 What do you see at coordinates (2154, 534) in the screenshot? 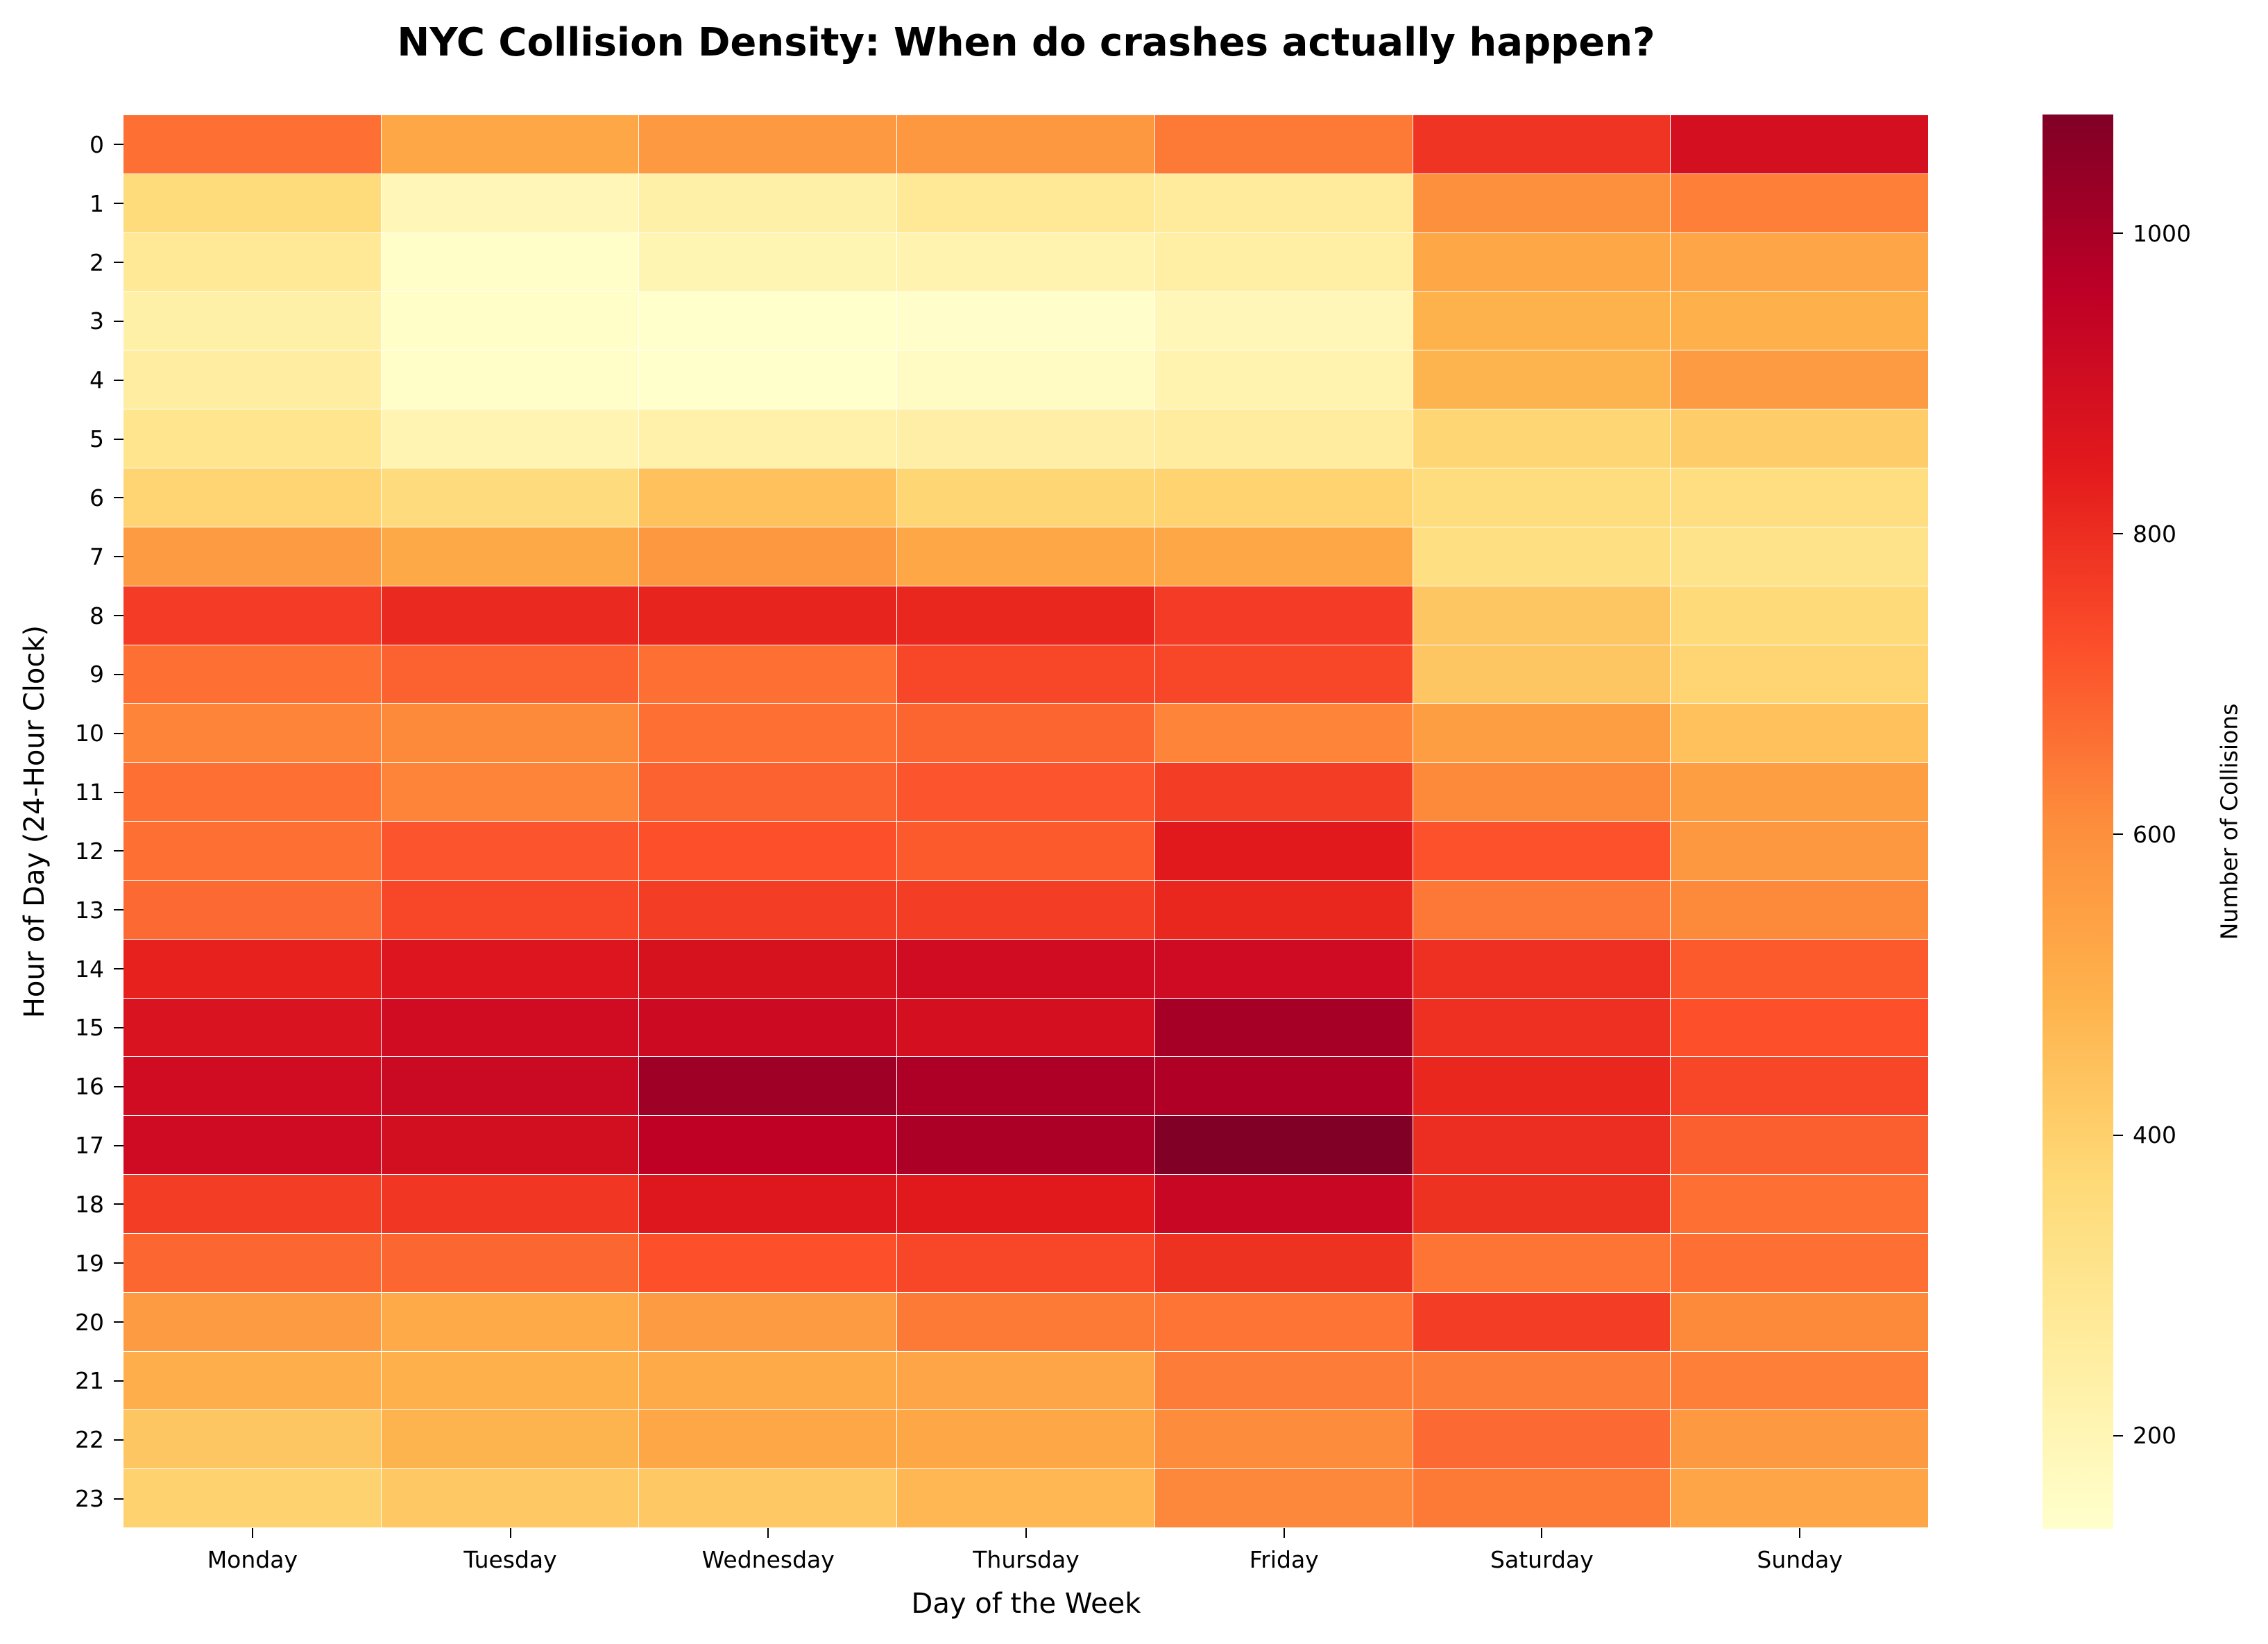
I see `colorbar-tick-label: 800` at bounding box center [2154, 534].